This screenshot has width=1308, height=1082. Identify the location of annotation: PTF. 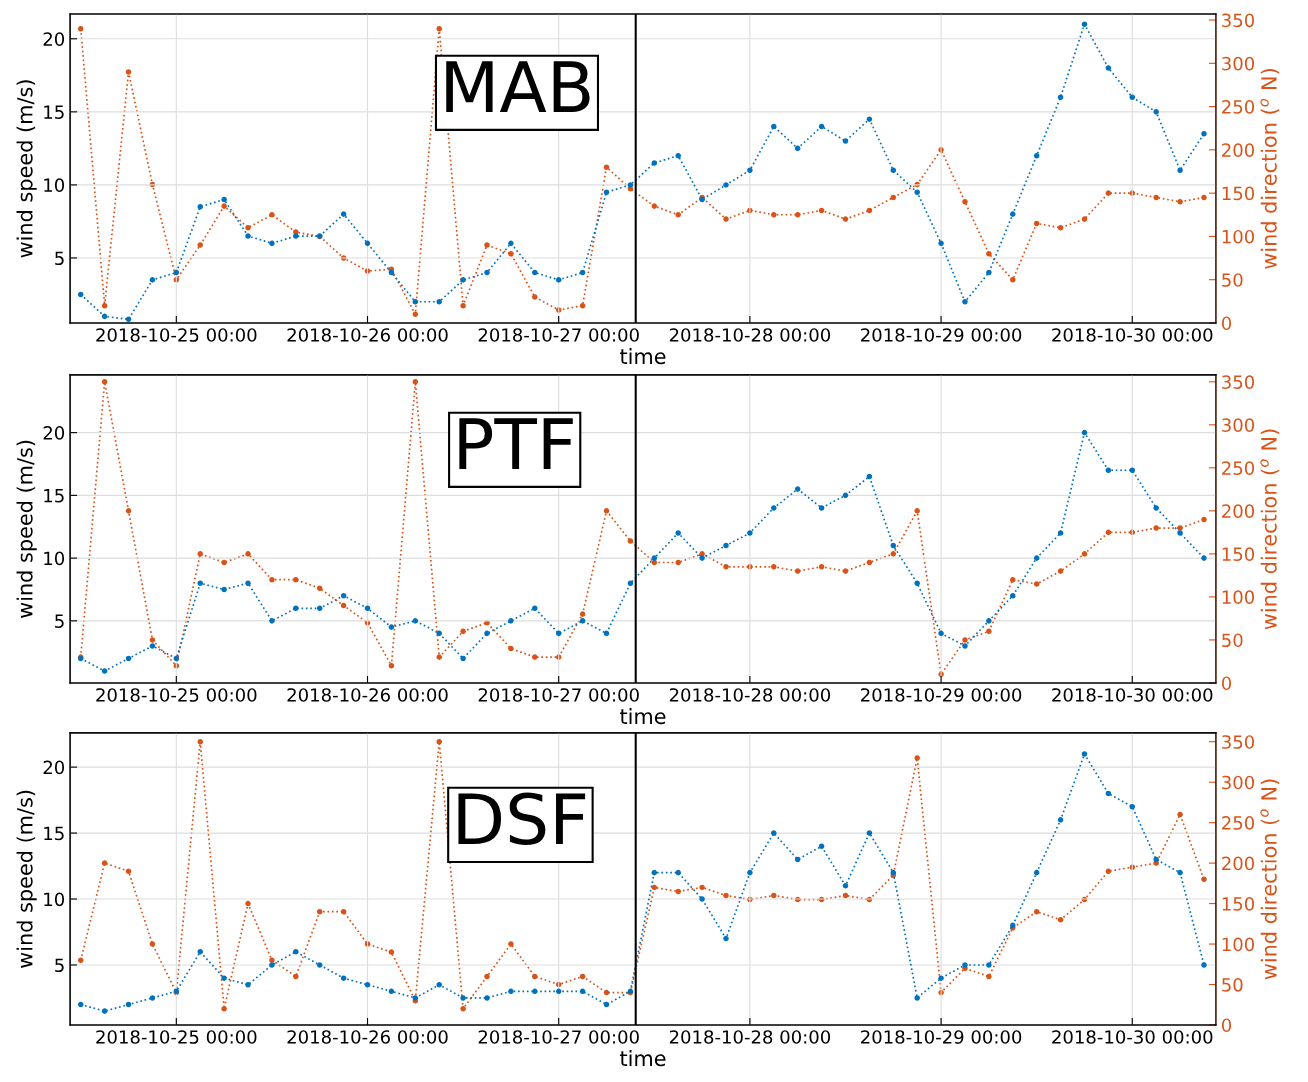
(516, 443).